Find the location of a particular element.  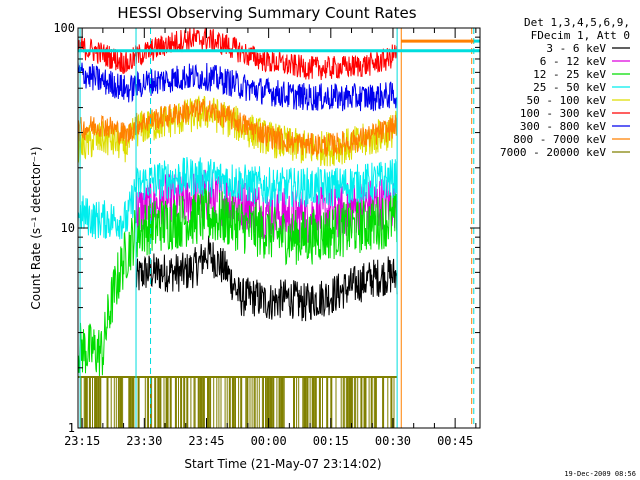

series-25-50-kev is located at coordinates (237, 198).